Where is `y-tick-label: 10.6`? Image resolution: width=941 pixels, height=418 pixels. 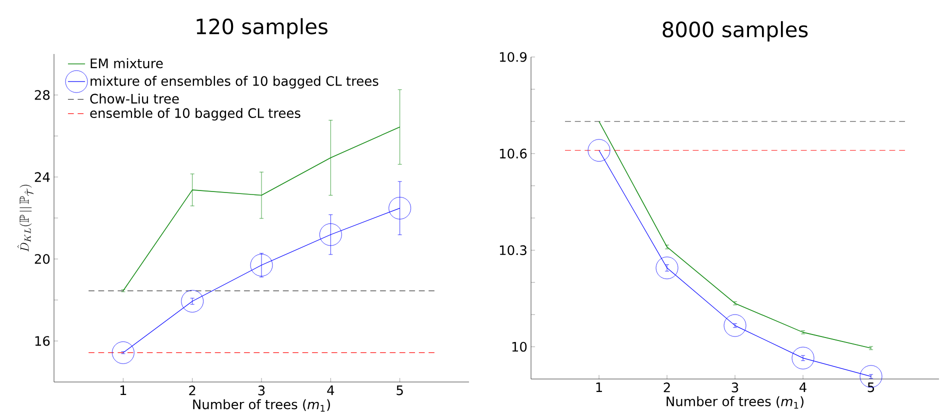 y-tick-label: 10.6 is located at coordinates (513, 153).